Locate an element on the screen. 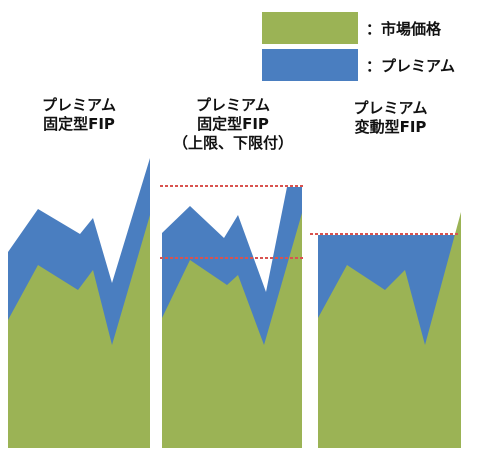 The width and height of the screenshot is (485, 462). legend-swatch-market is located at coordinates (310, 28).